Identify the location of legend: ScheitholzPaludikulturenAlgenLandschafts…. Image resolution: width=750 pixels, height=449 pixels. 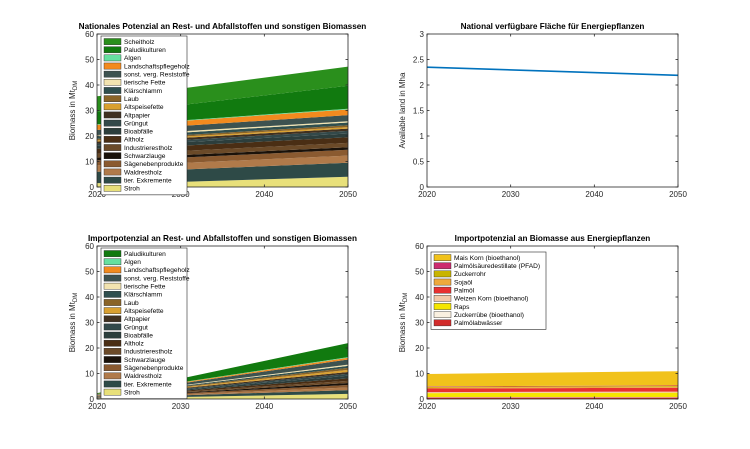
(145, 115).